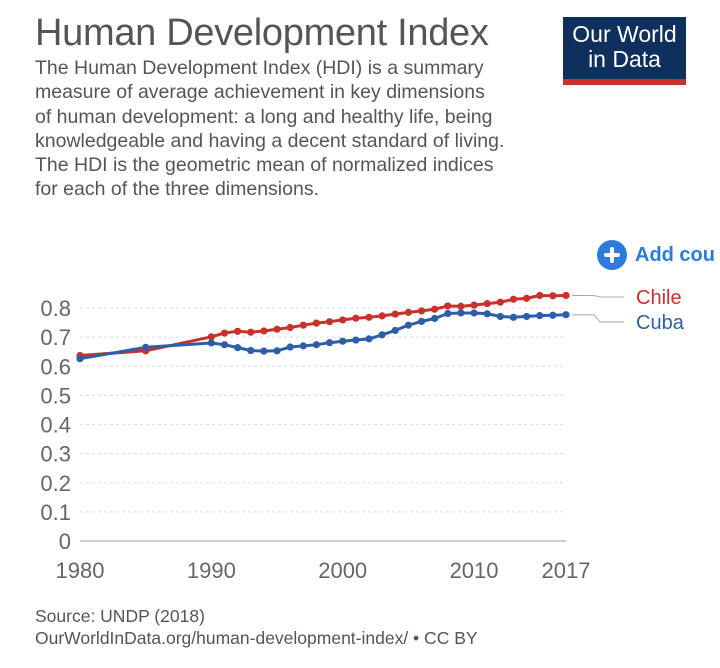 The height and width of the screenshot is (668, 720). What do you see at coordinates (598, 296) in the screenshot?
I see `legend-connector-chile` at bounding box center [598, 296].